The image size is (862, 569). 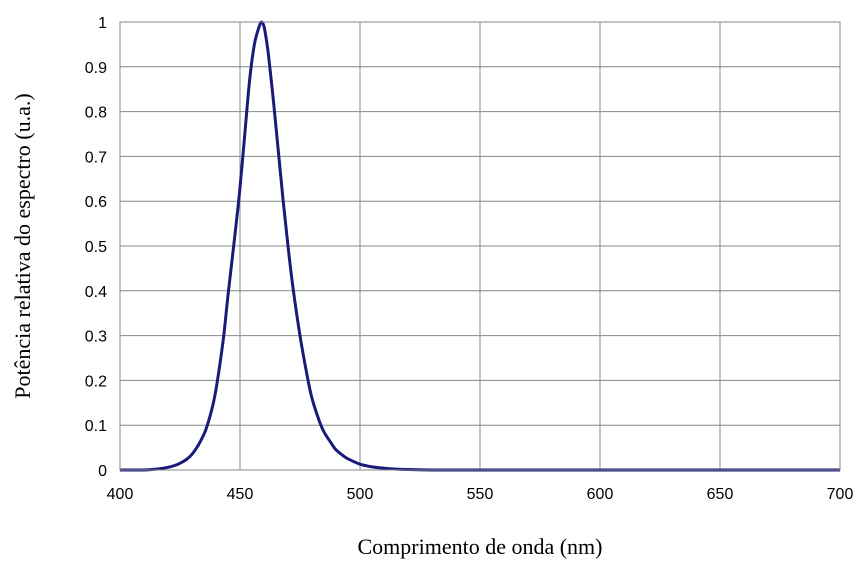 I want to click on y-tick-label: 0.5, so click(x=96, y=247).